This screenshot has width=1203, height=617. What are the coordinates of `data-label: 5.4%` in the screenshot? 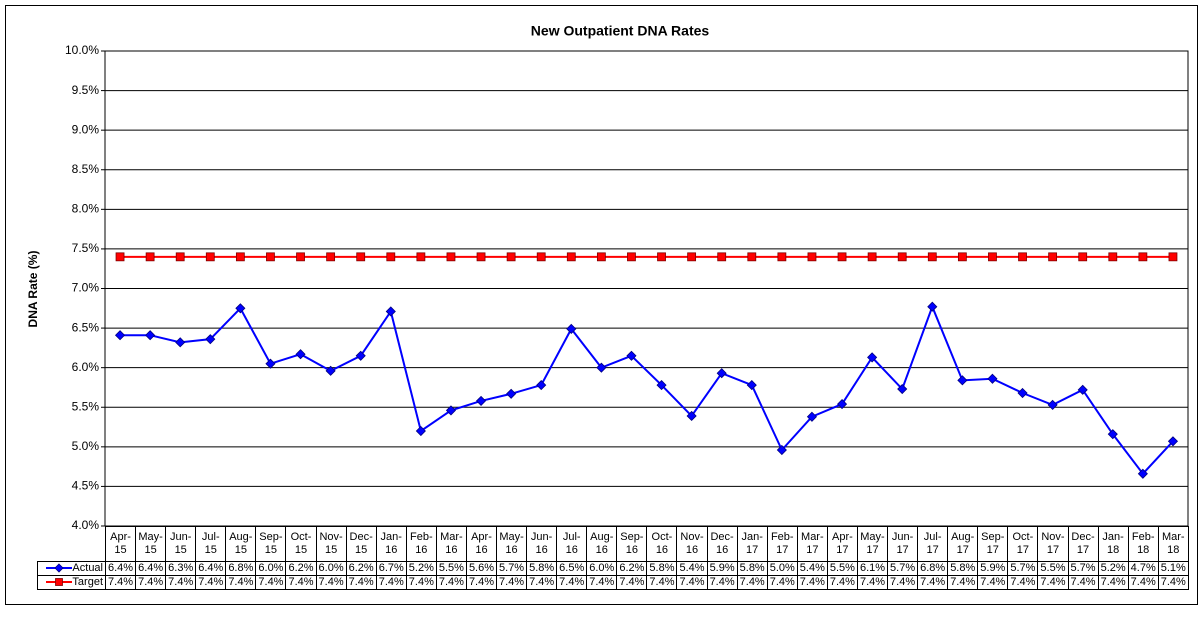 It's located at (692, 568).